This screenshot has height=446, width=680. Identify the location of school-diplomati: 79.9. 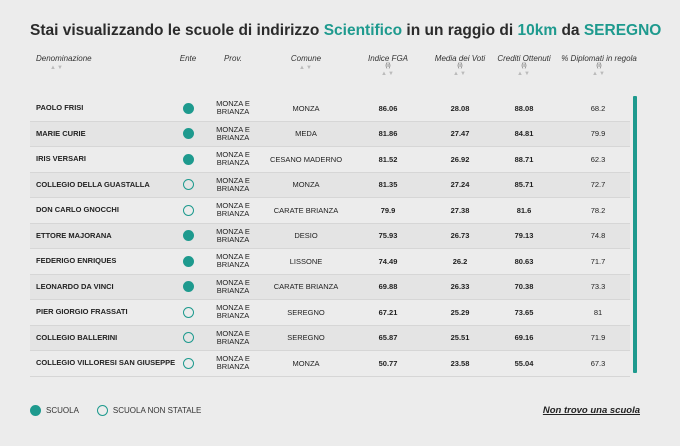
(598, 134).